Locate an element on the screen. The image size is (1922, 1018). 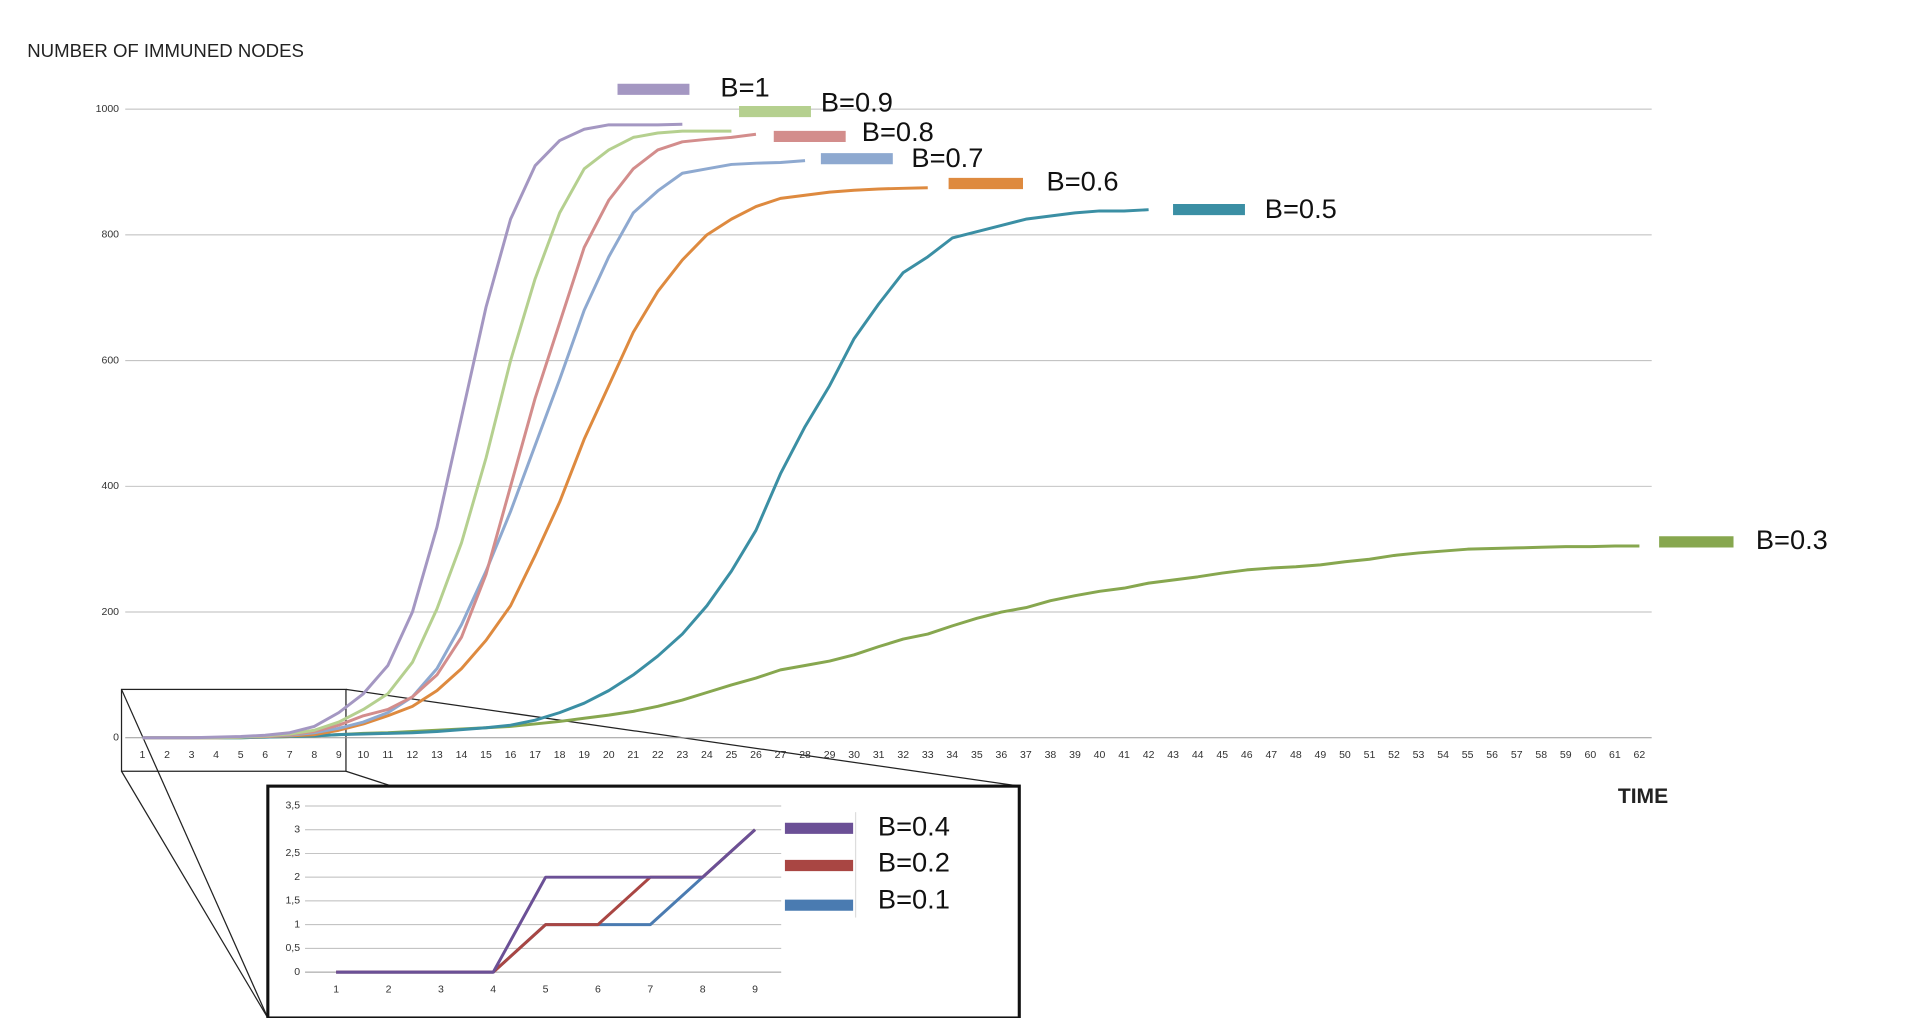
x-tick-label: 34 is located at coordinates (952, 755).